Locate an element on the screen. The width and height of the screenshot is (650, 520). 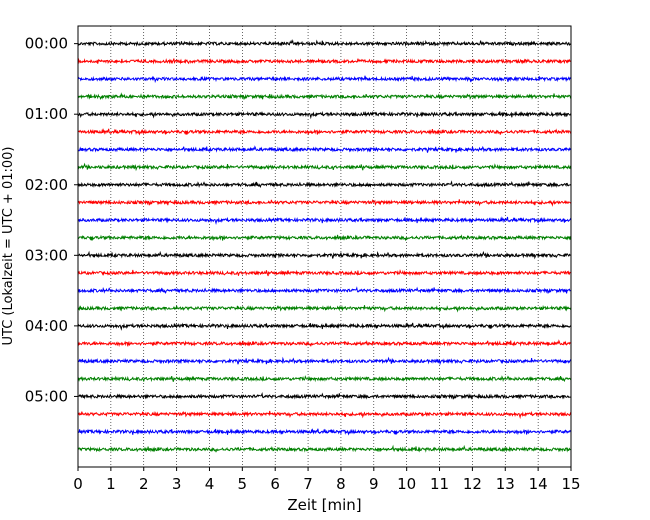
x-tick-label-9: 9 is located at coordinates (374, 484).